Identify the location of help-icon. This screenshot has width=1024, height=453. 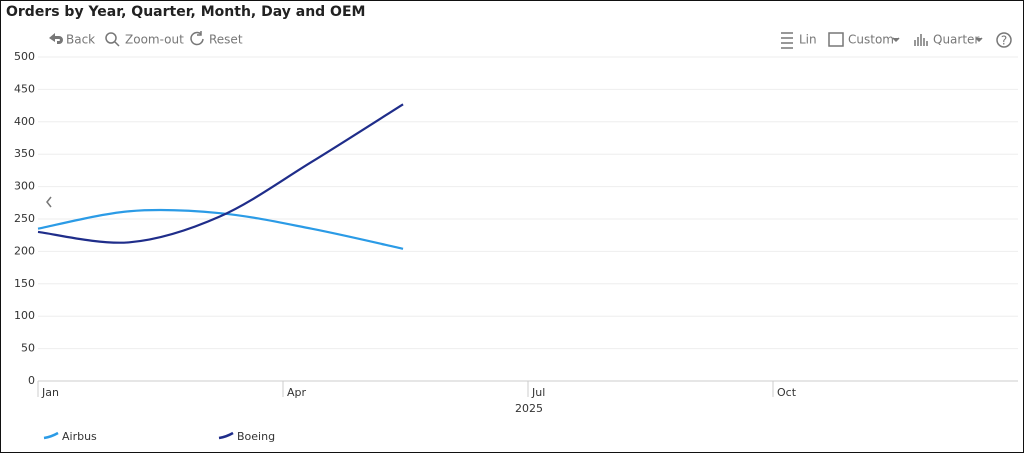
(1004, 40).